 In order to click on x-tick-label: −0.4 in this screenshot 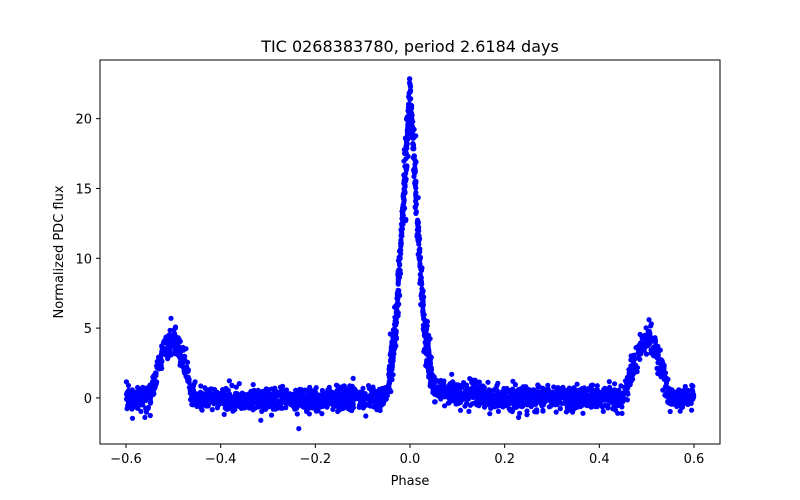, I will do `click(221, 459)`.